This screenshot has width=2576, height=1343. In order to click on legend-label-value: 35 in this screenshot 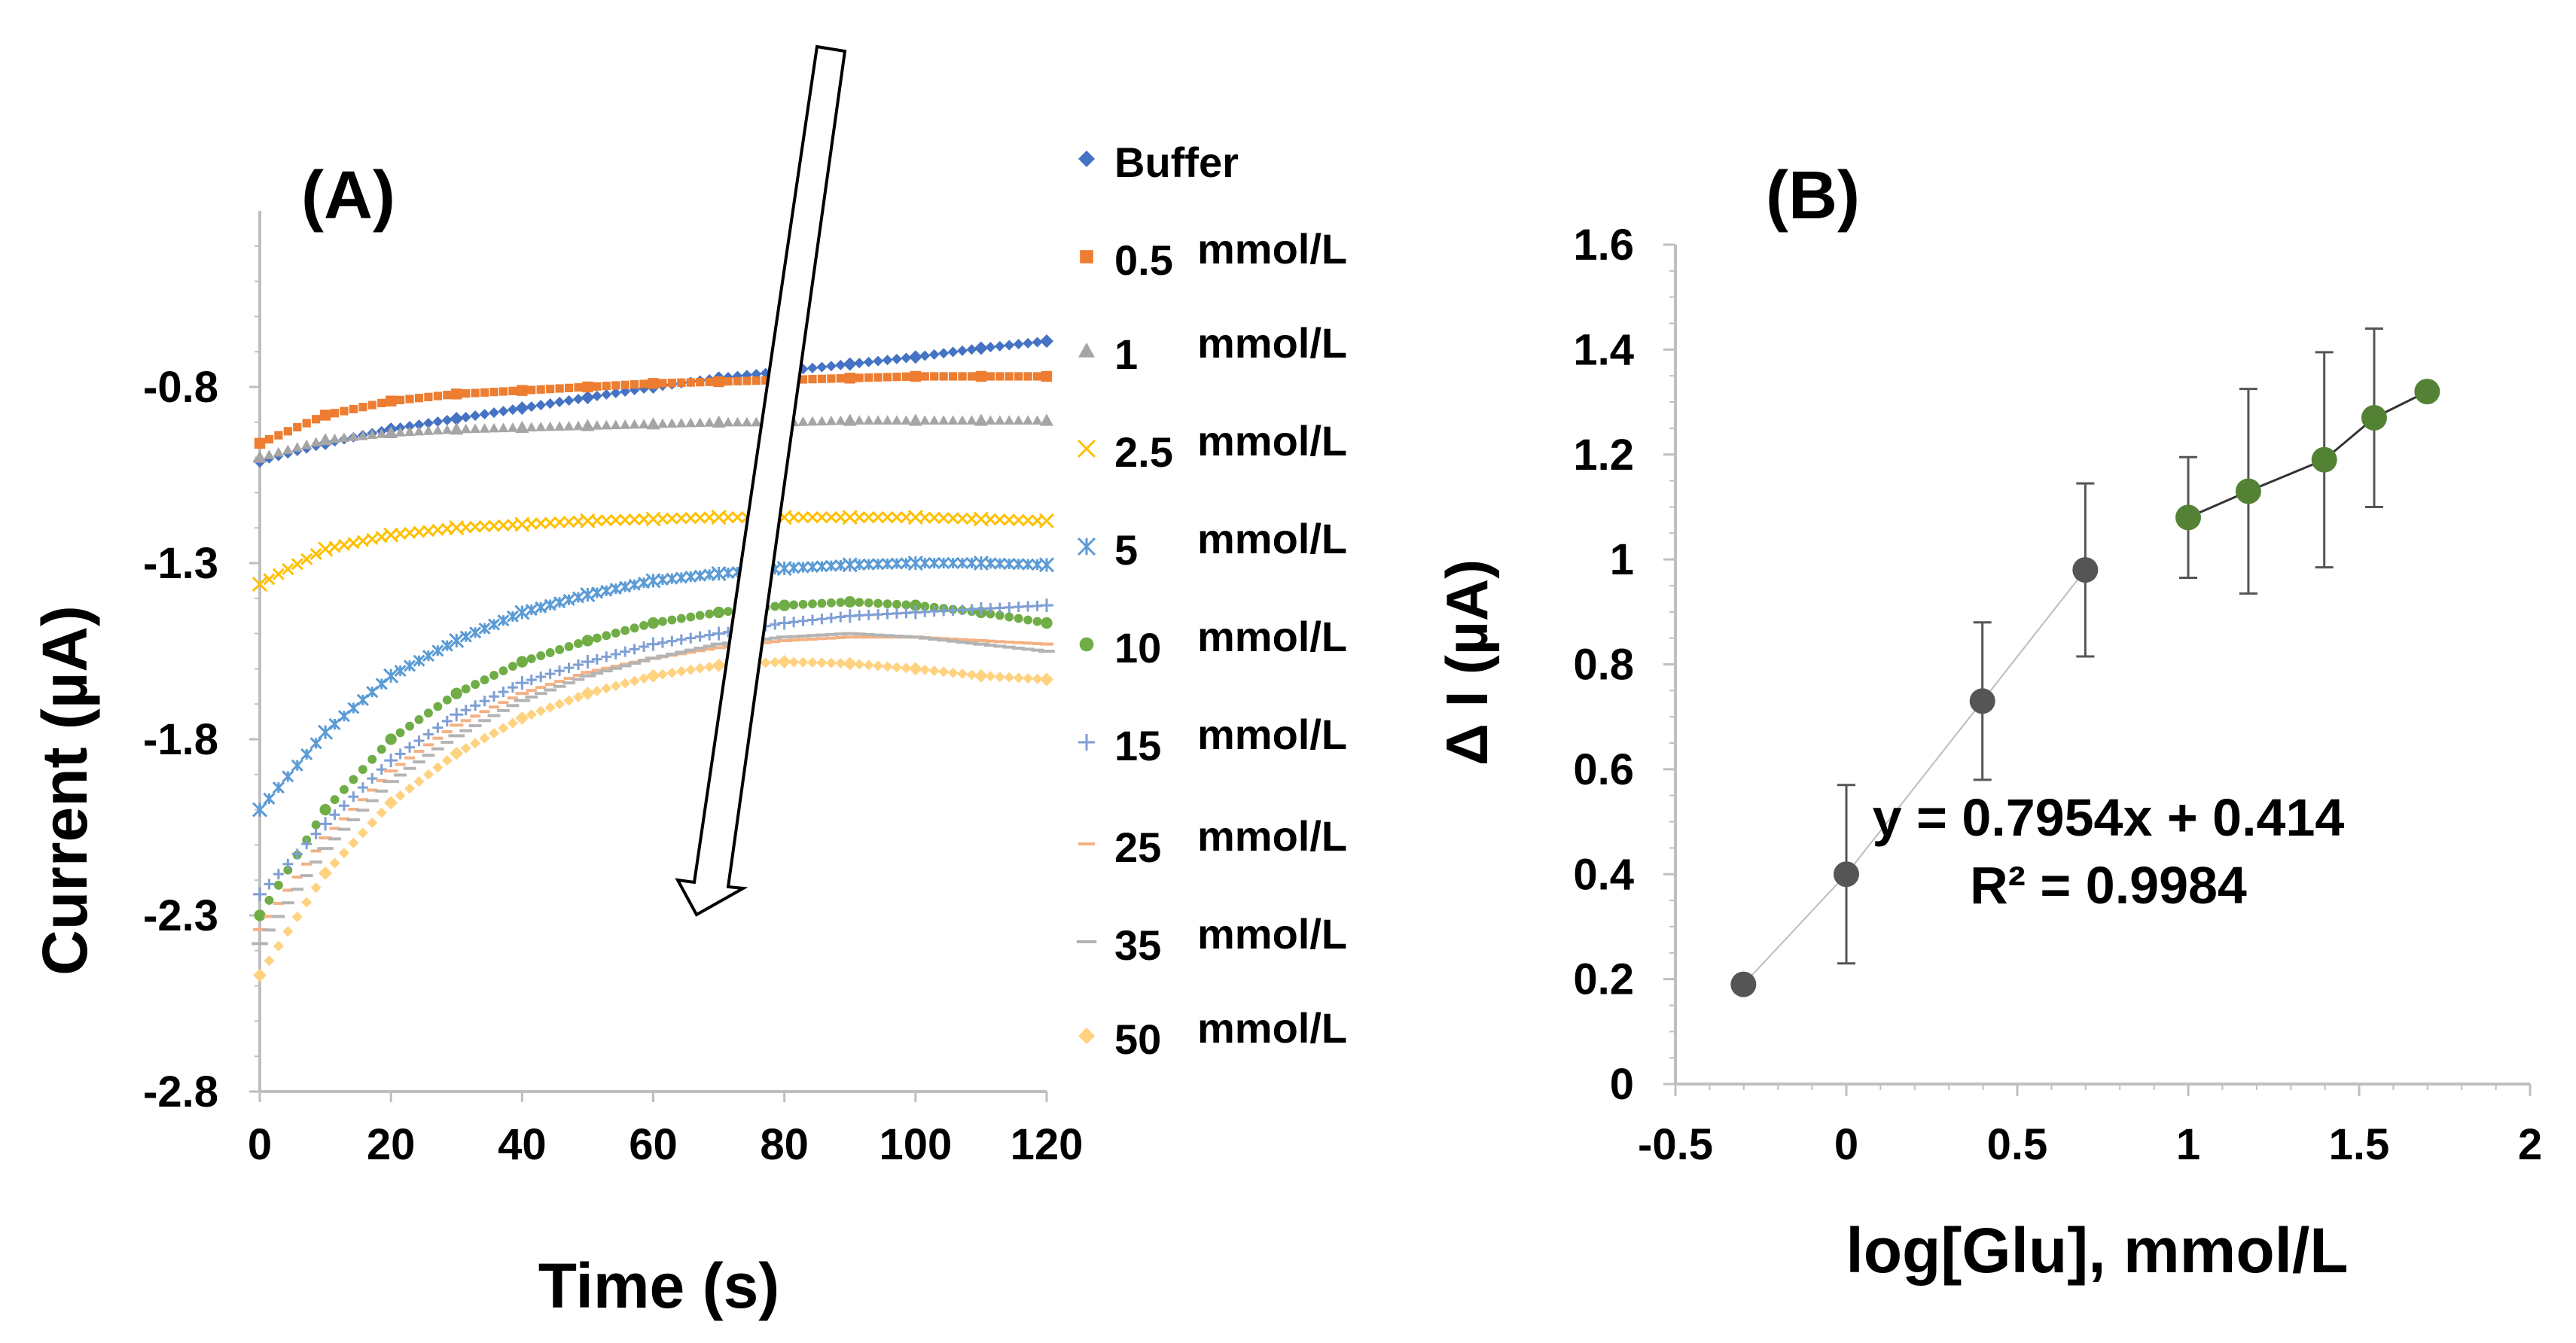, I will do `click(1137, 945)`.